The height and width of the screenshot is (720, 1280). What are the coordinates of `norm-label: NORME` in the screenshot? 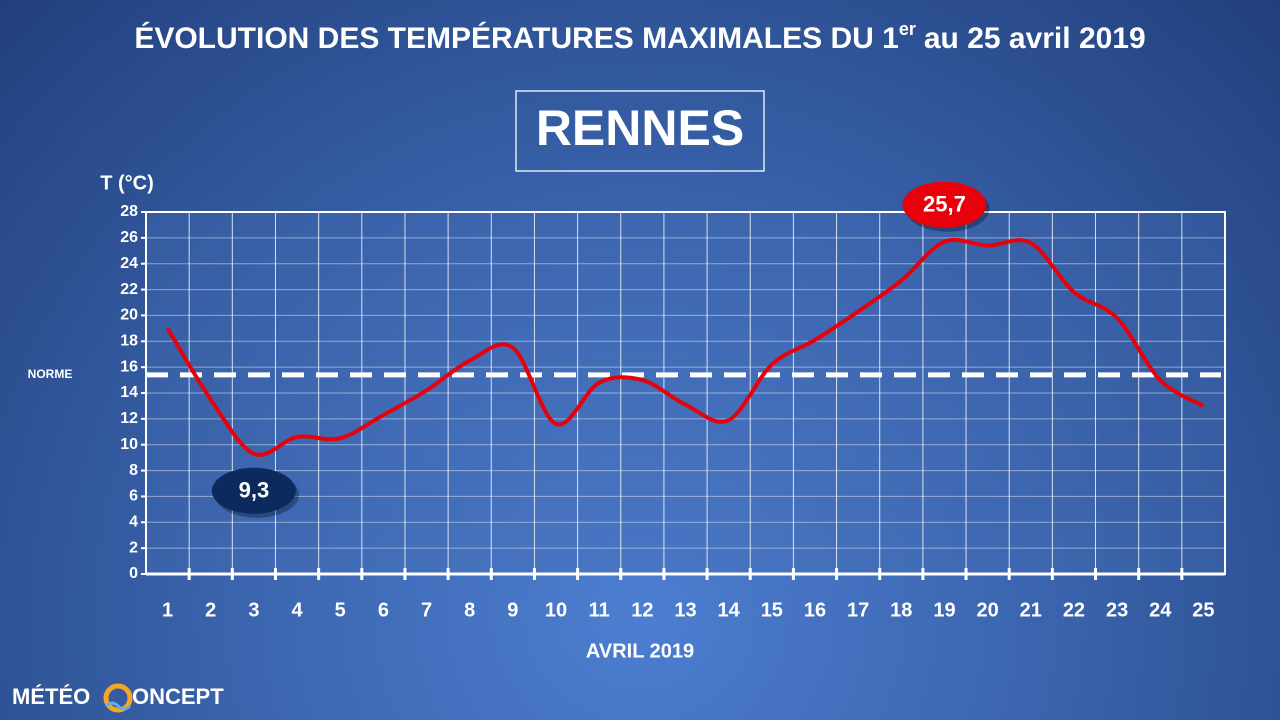 It's located at (50, 374).